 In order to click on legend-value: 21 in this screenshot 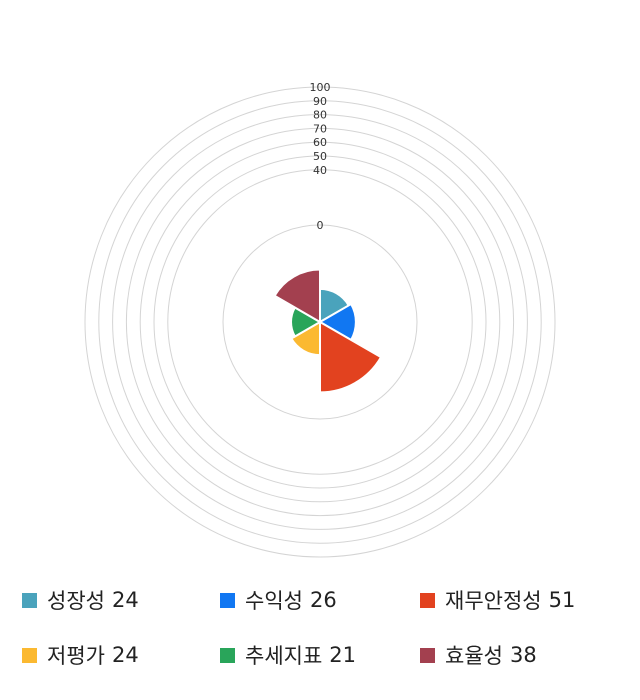, I will do `click(343, 655)`.